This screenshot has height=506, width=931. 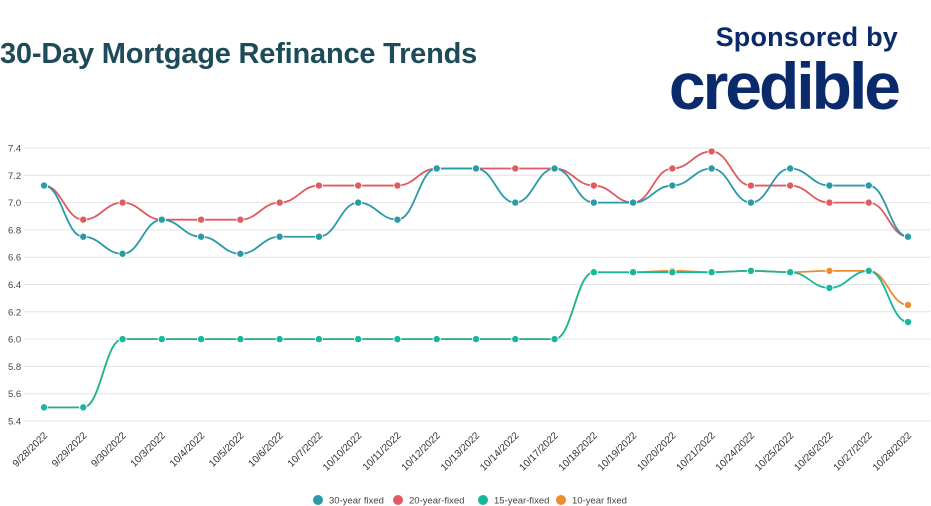 What do you see at coordinates (460, 451) in the screenshot?
I see `x-tick-label: 10/13/2022` at bounding box center [460, 451].